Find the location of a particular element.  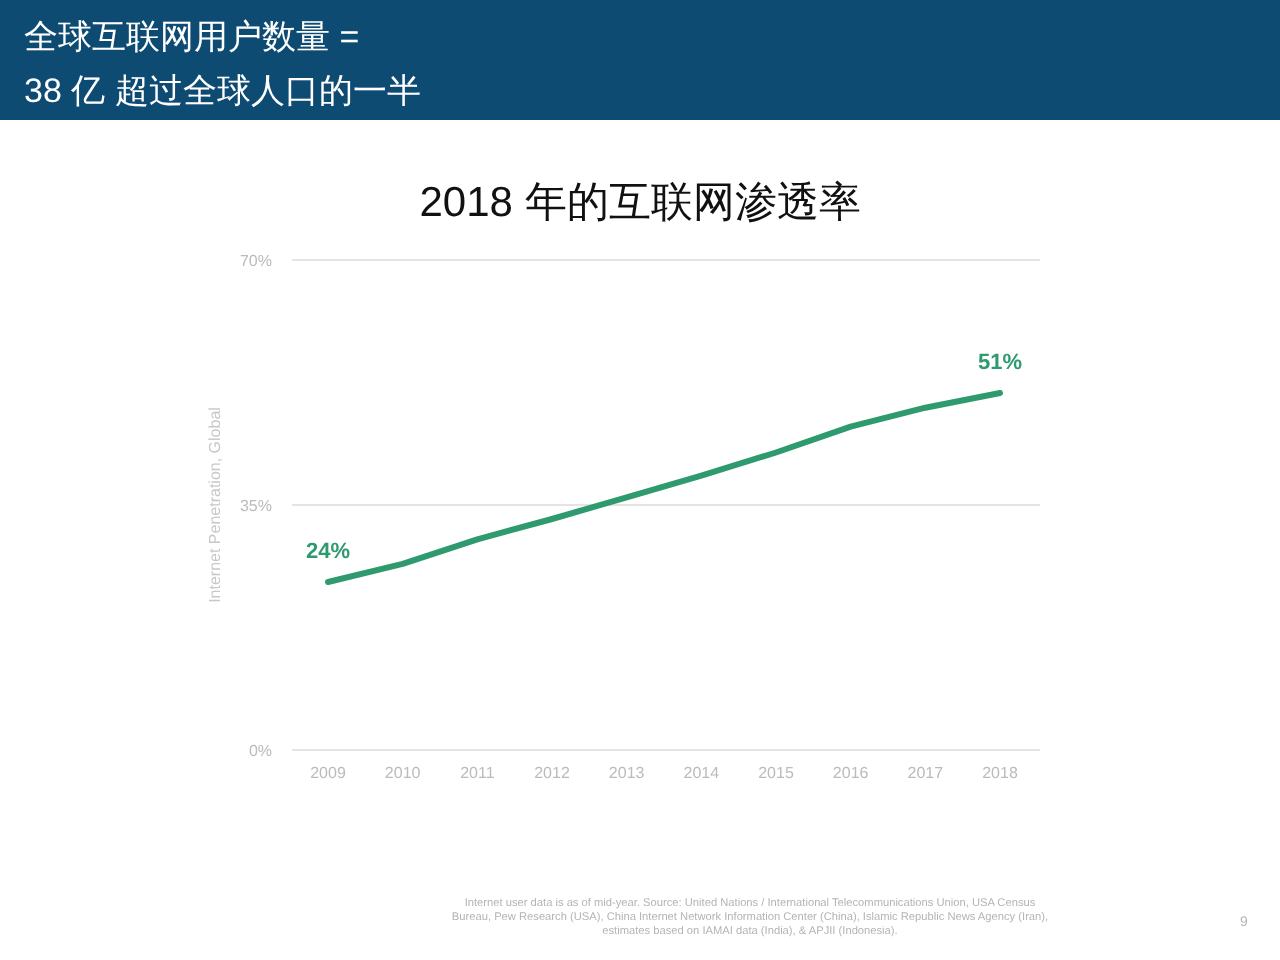

x-tick-label: 2016 is located at coordinates (851, 773).